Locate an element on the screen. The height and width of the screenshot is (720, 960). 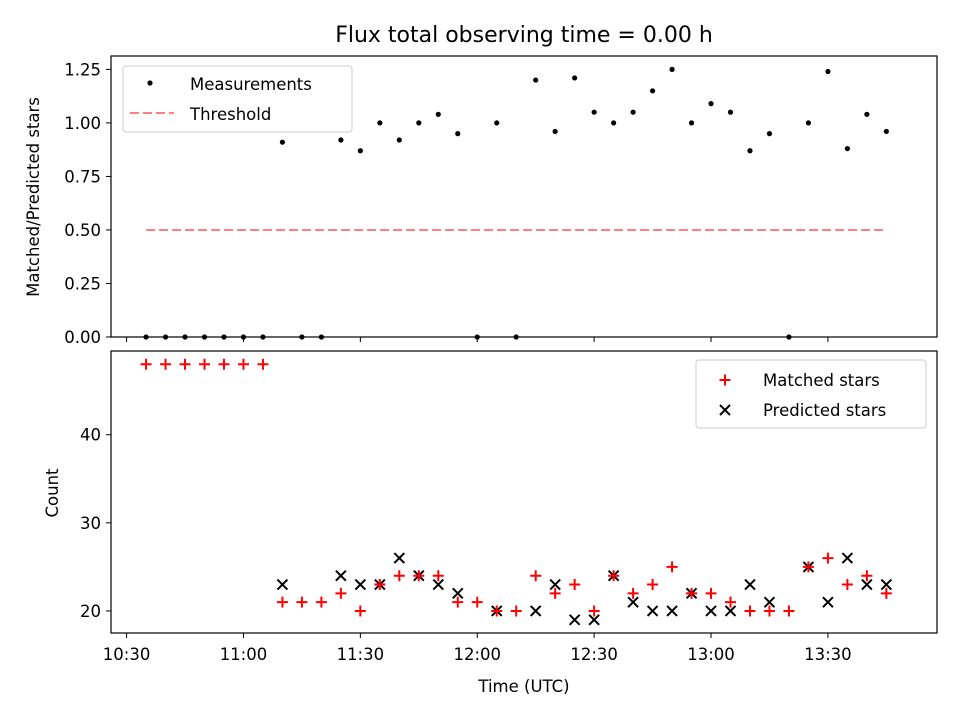
chart-title: Flux total observing time = 0.00 h is located at coordinates (524, 35).